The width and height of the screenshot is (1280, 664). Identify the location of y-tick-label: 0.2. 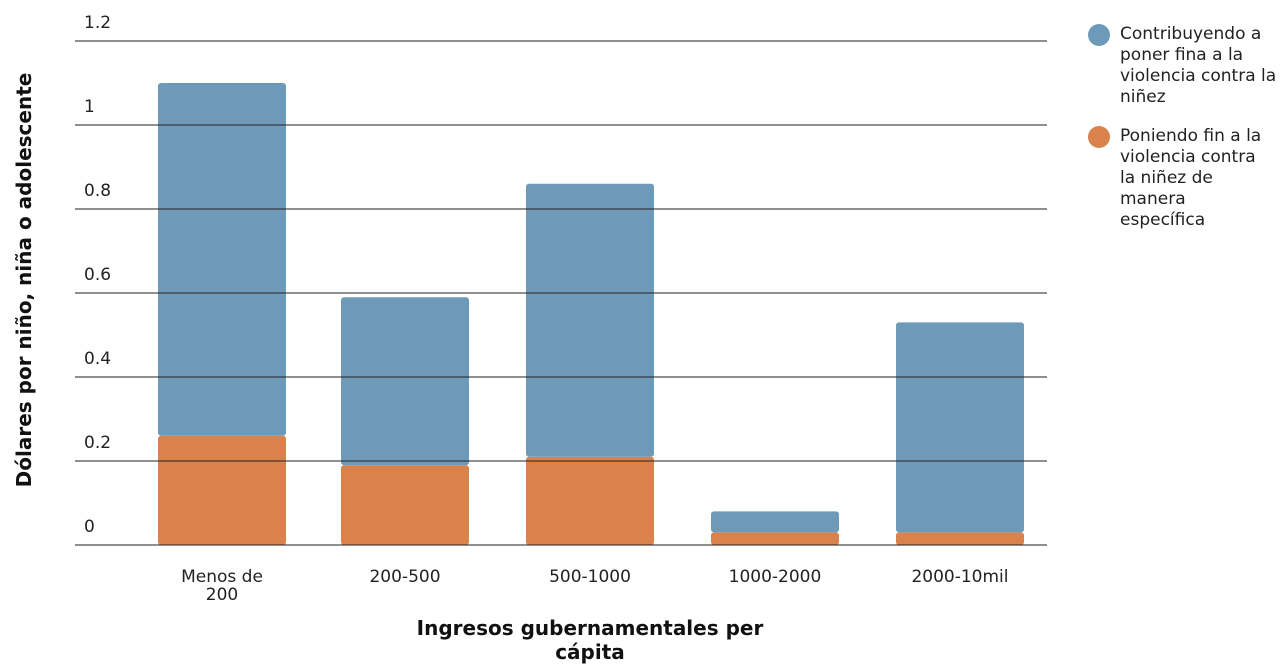
(97, 443).